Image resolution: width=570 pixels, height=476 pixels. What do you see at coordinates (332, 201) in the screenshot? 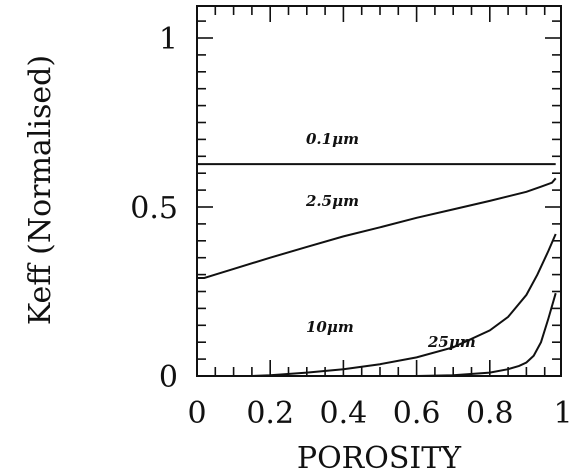
I see `series-label: 2.5μm` at bounding box center [332, 201].